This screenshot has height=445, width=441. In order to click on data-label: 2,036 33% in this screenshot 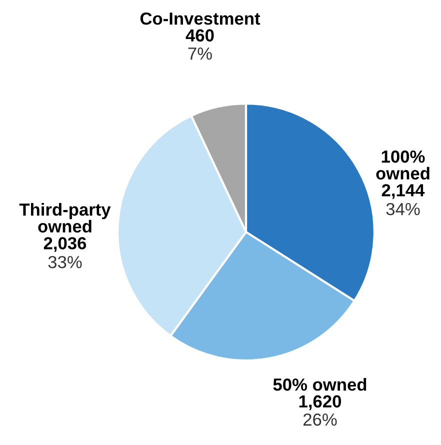, I will do `click(65, 252)`.